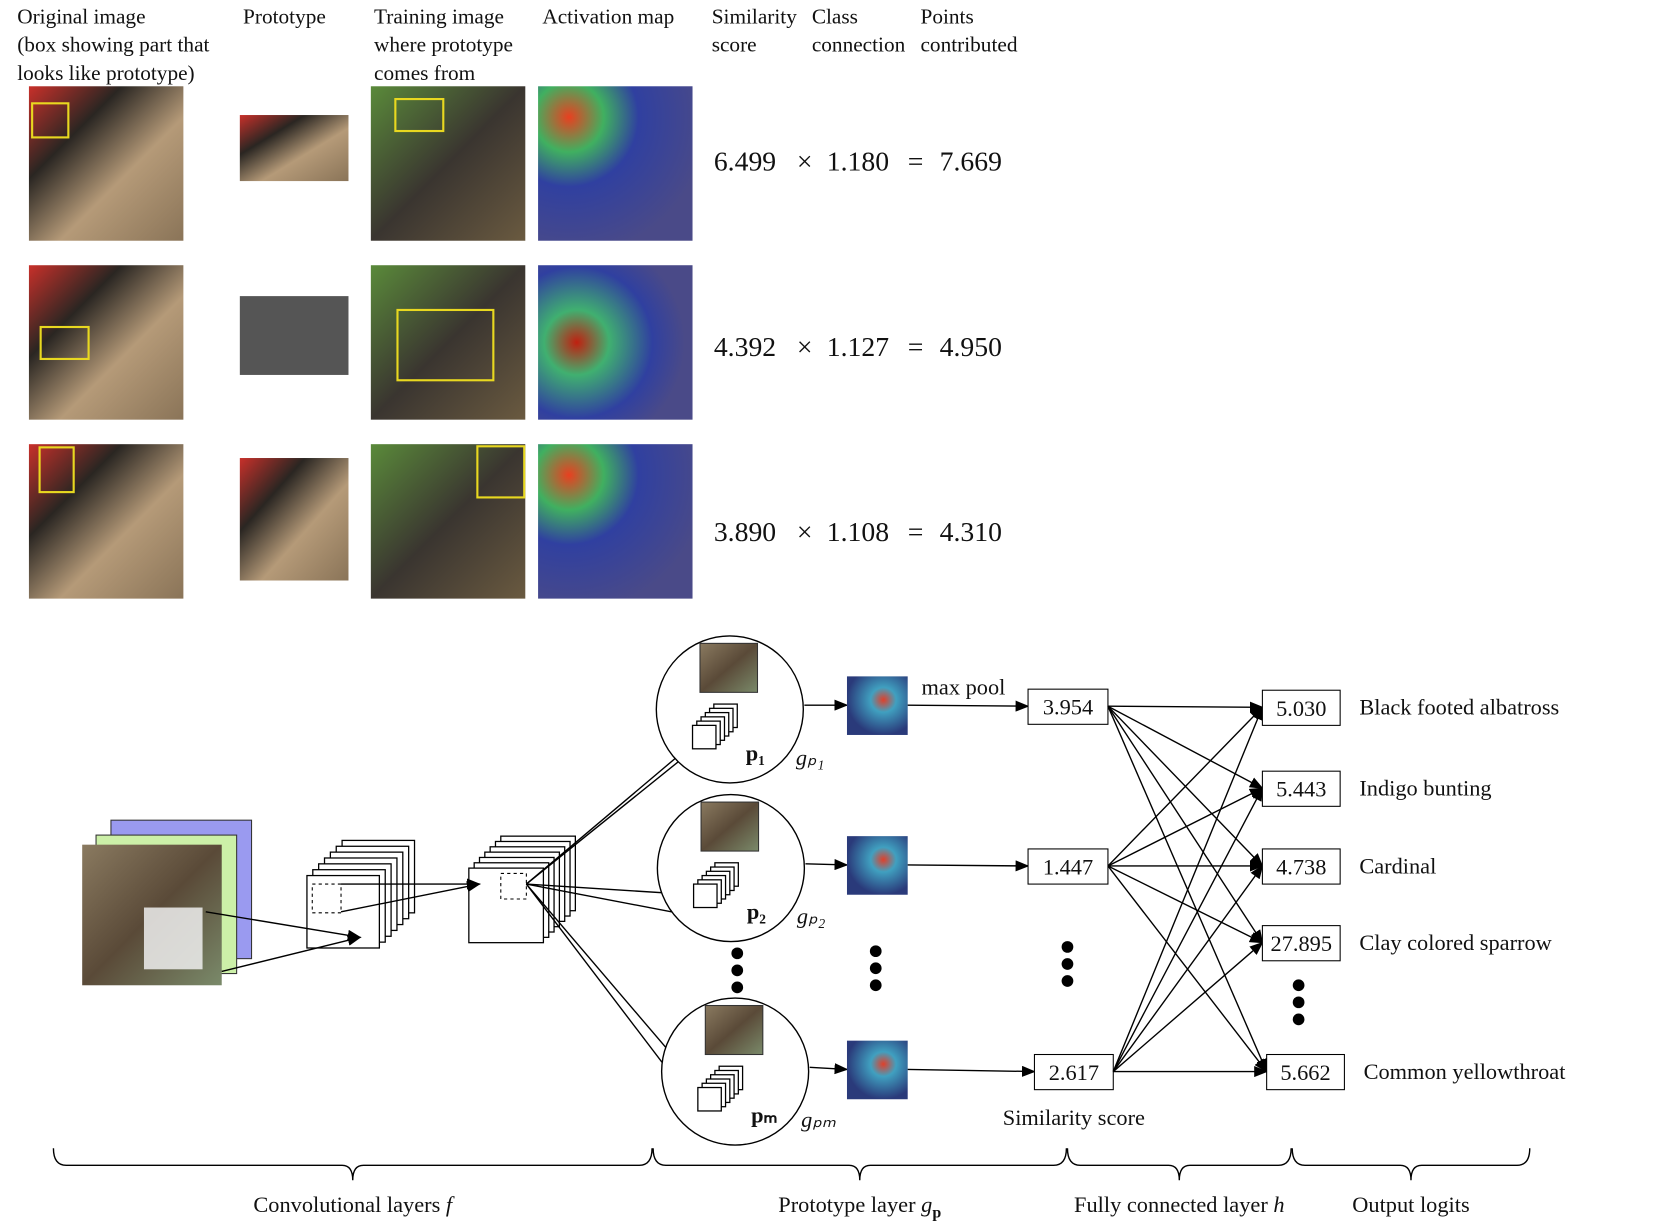  I want to click on column-header: Original image, so click(81, 16).